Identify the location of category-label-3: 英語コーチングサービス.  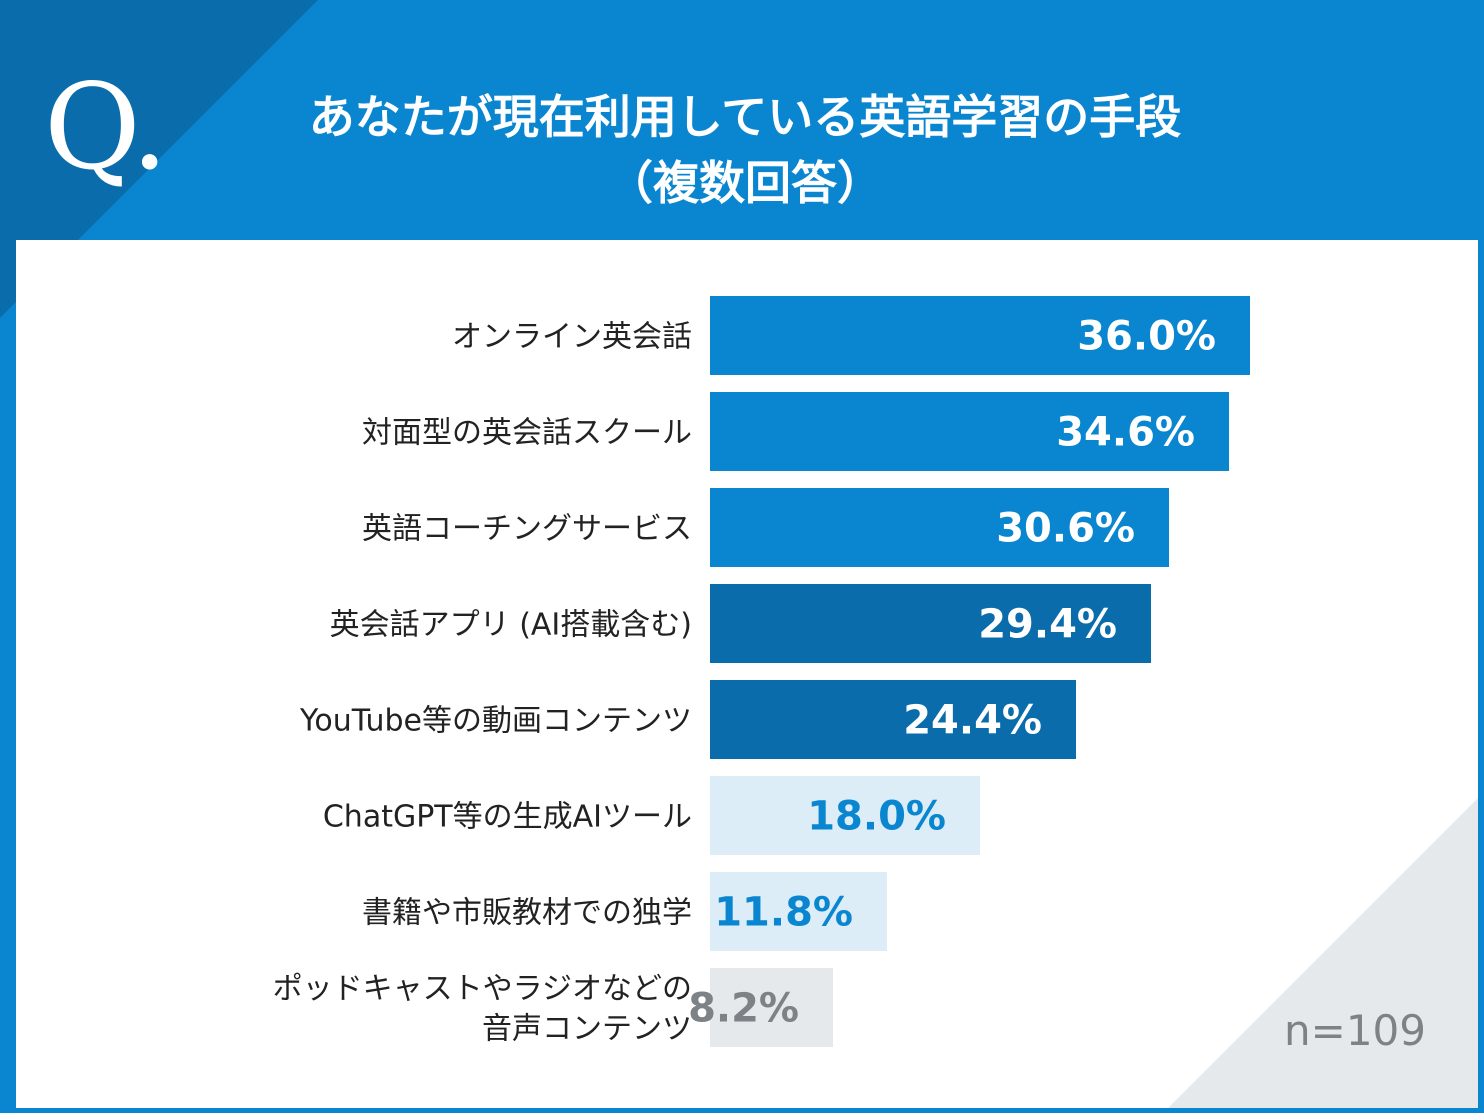
(527, 529).